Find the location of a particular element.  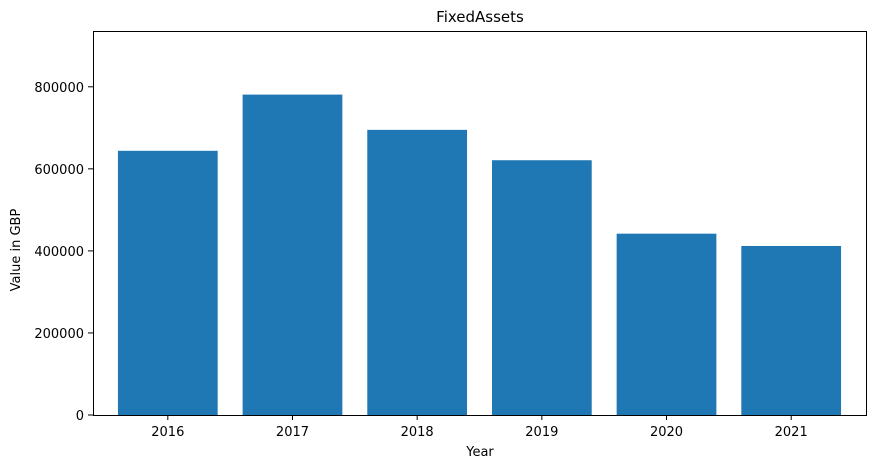

y-axis-ticks: 0 200000 400000 600000 800000 is located at coordinates (63, 252).